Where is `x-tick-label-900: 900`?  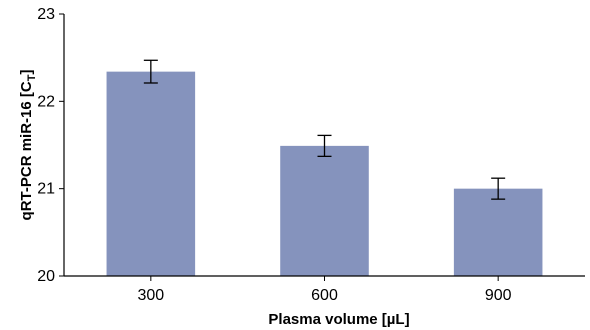
x-tick-label-900: 900 is located at coordinates (498, 295).